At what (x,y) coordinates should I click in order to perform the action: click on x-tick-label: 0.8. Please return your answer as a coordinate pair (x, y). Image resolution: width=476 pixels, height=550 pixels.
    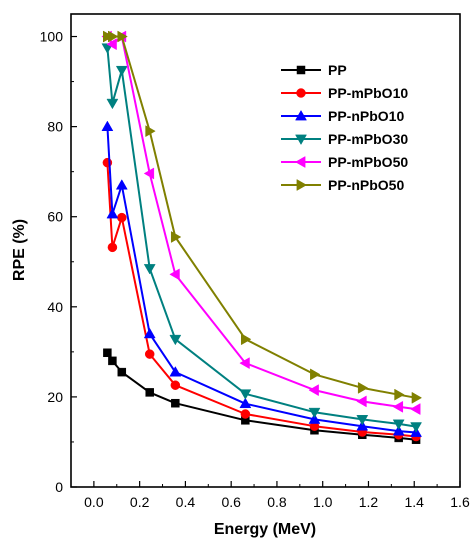
    Looking at the image, I should click on (277, 502).